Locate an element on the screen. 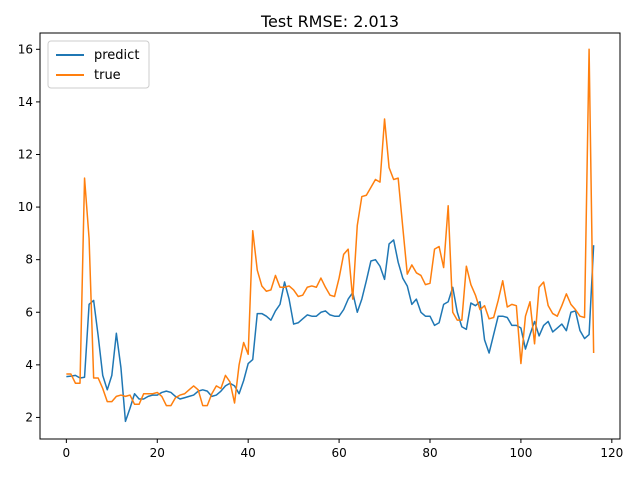 Image resolution: width=640 pixels, height=484 pixels. legend-label-predict: predict is located at coordinates (116, 55).